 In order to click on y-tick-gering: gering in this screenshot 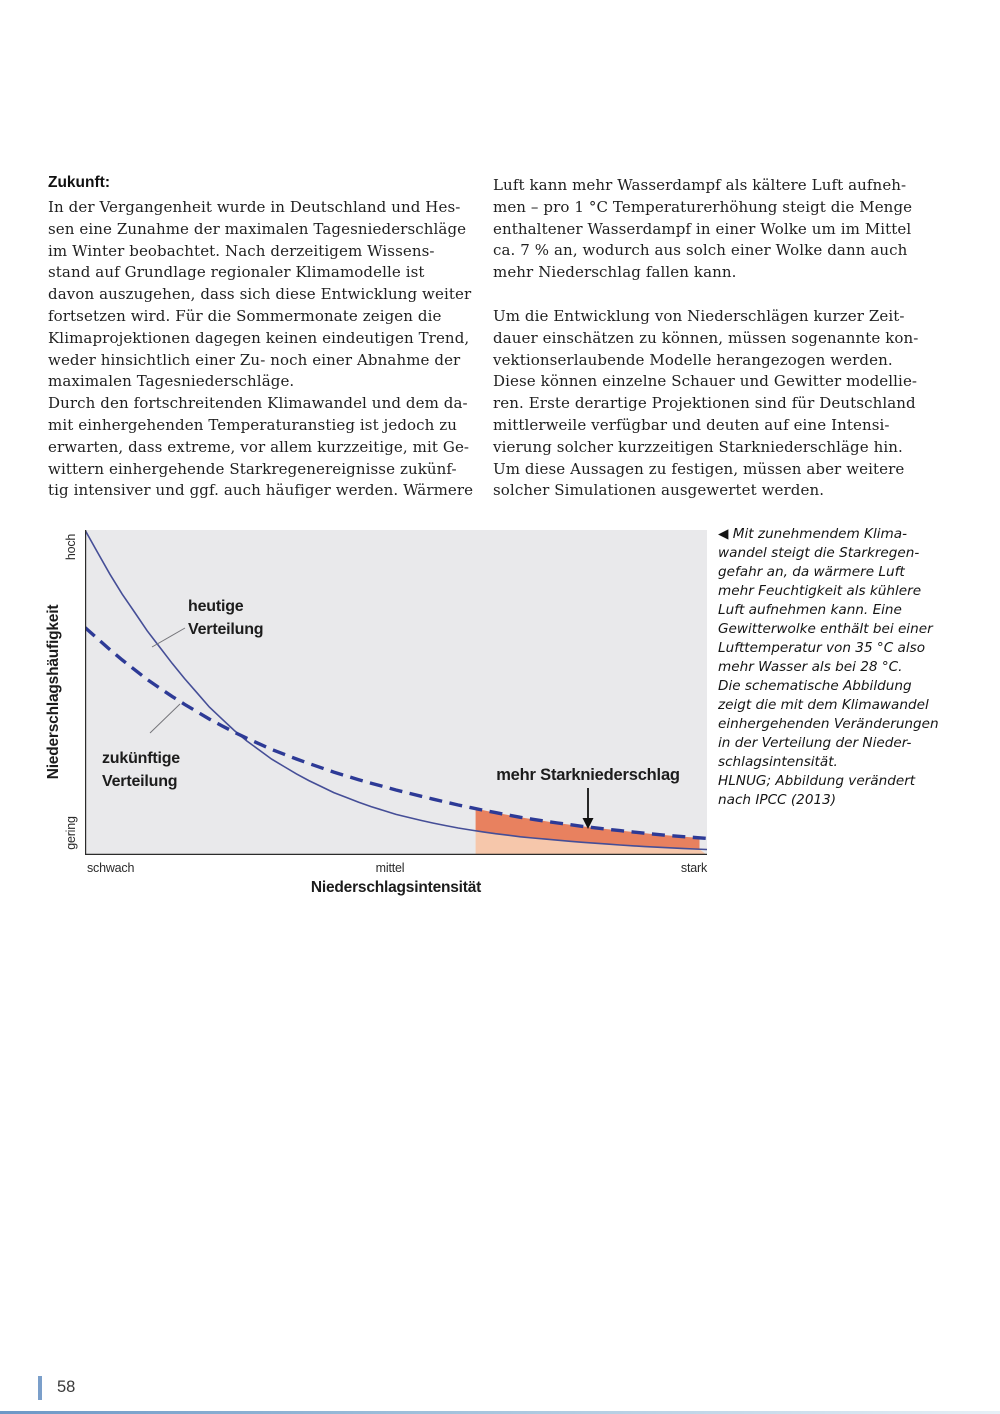, I will do `click(71, 833)`.